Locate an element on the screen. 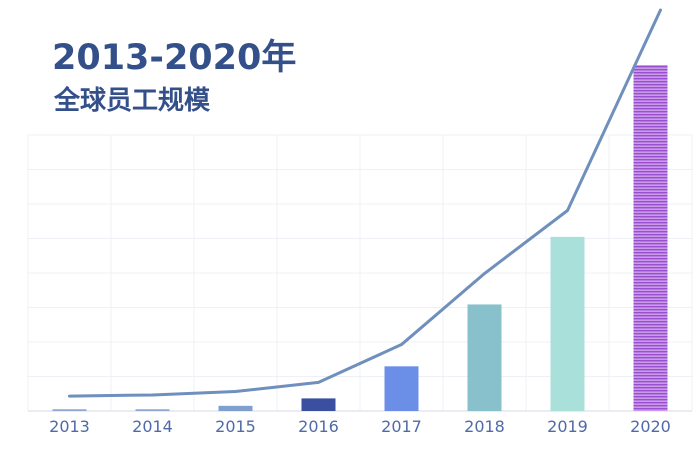 Image resolution: width=700 pixels, height=451 pixels. x-tick-label: 2016 is located at coordinates (318, 426).